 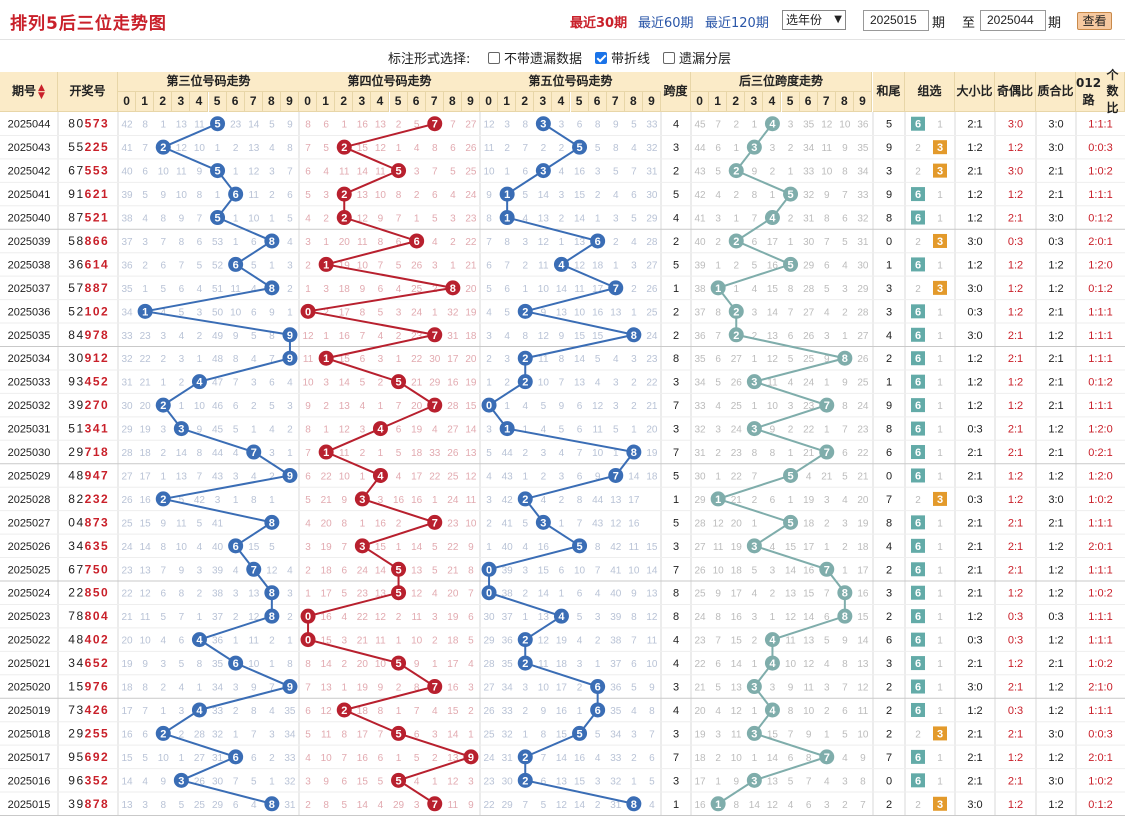 What do you see at coordinates (700, 125) in the screenshot?
I see `miss-count: 45` at bounding box center [700, 125].